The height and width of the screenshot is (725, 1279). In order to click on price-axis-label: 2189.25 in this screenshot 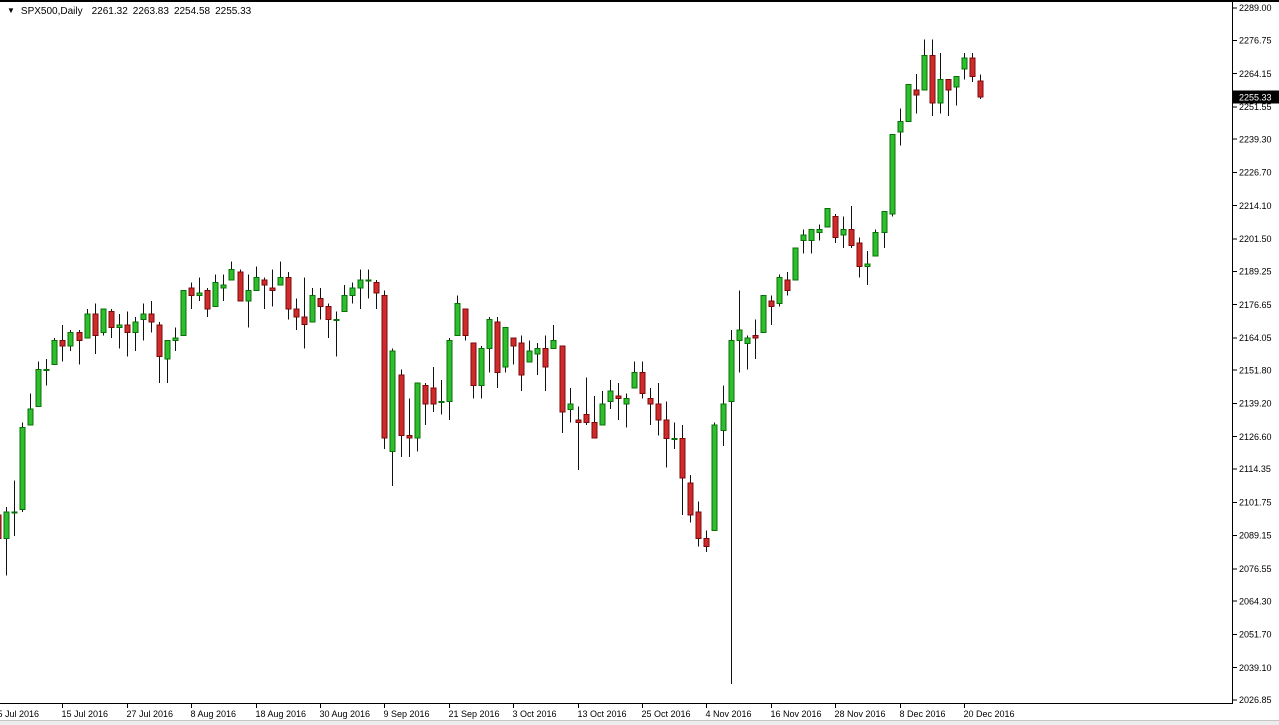, I will do `click(1255, 272)`.